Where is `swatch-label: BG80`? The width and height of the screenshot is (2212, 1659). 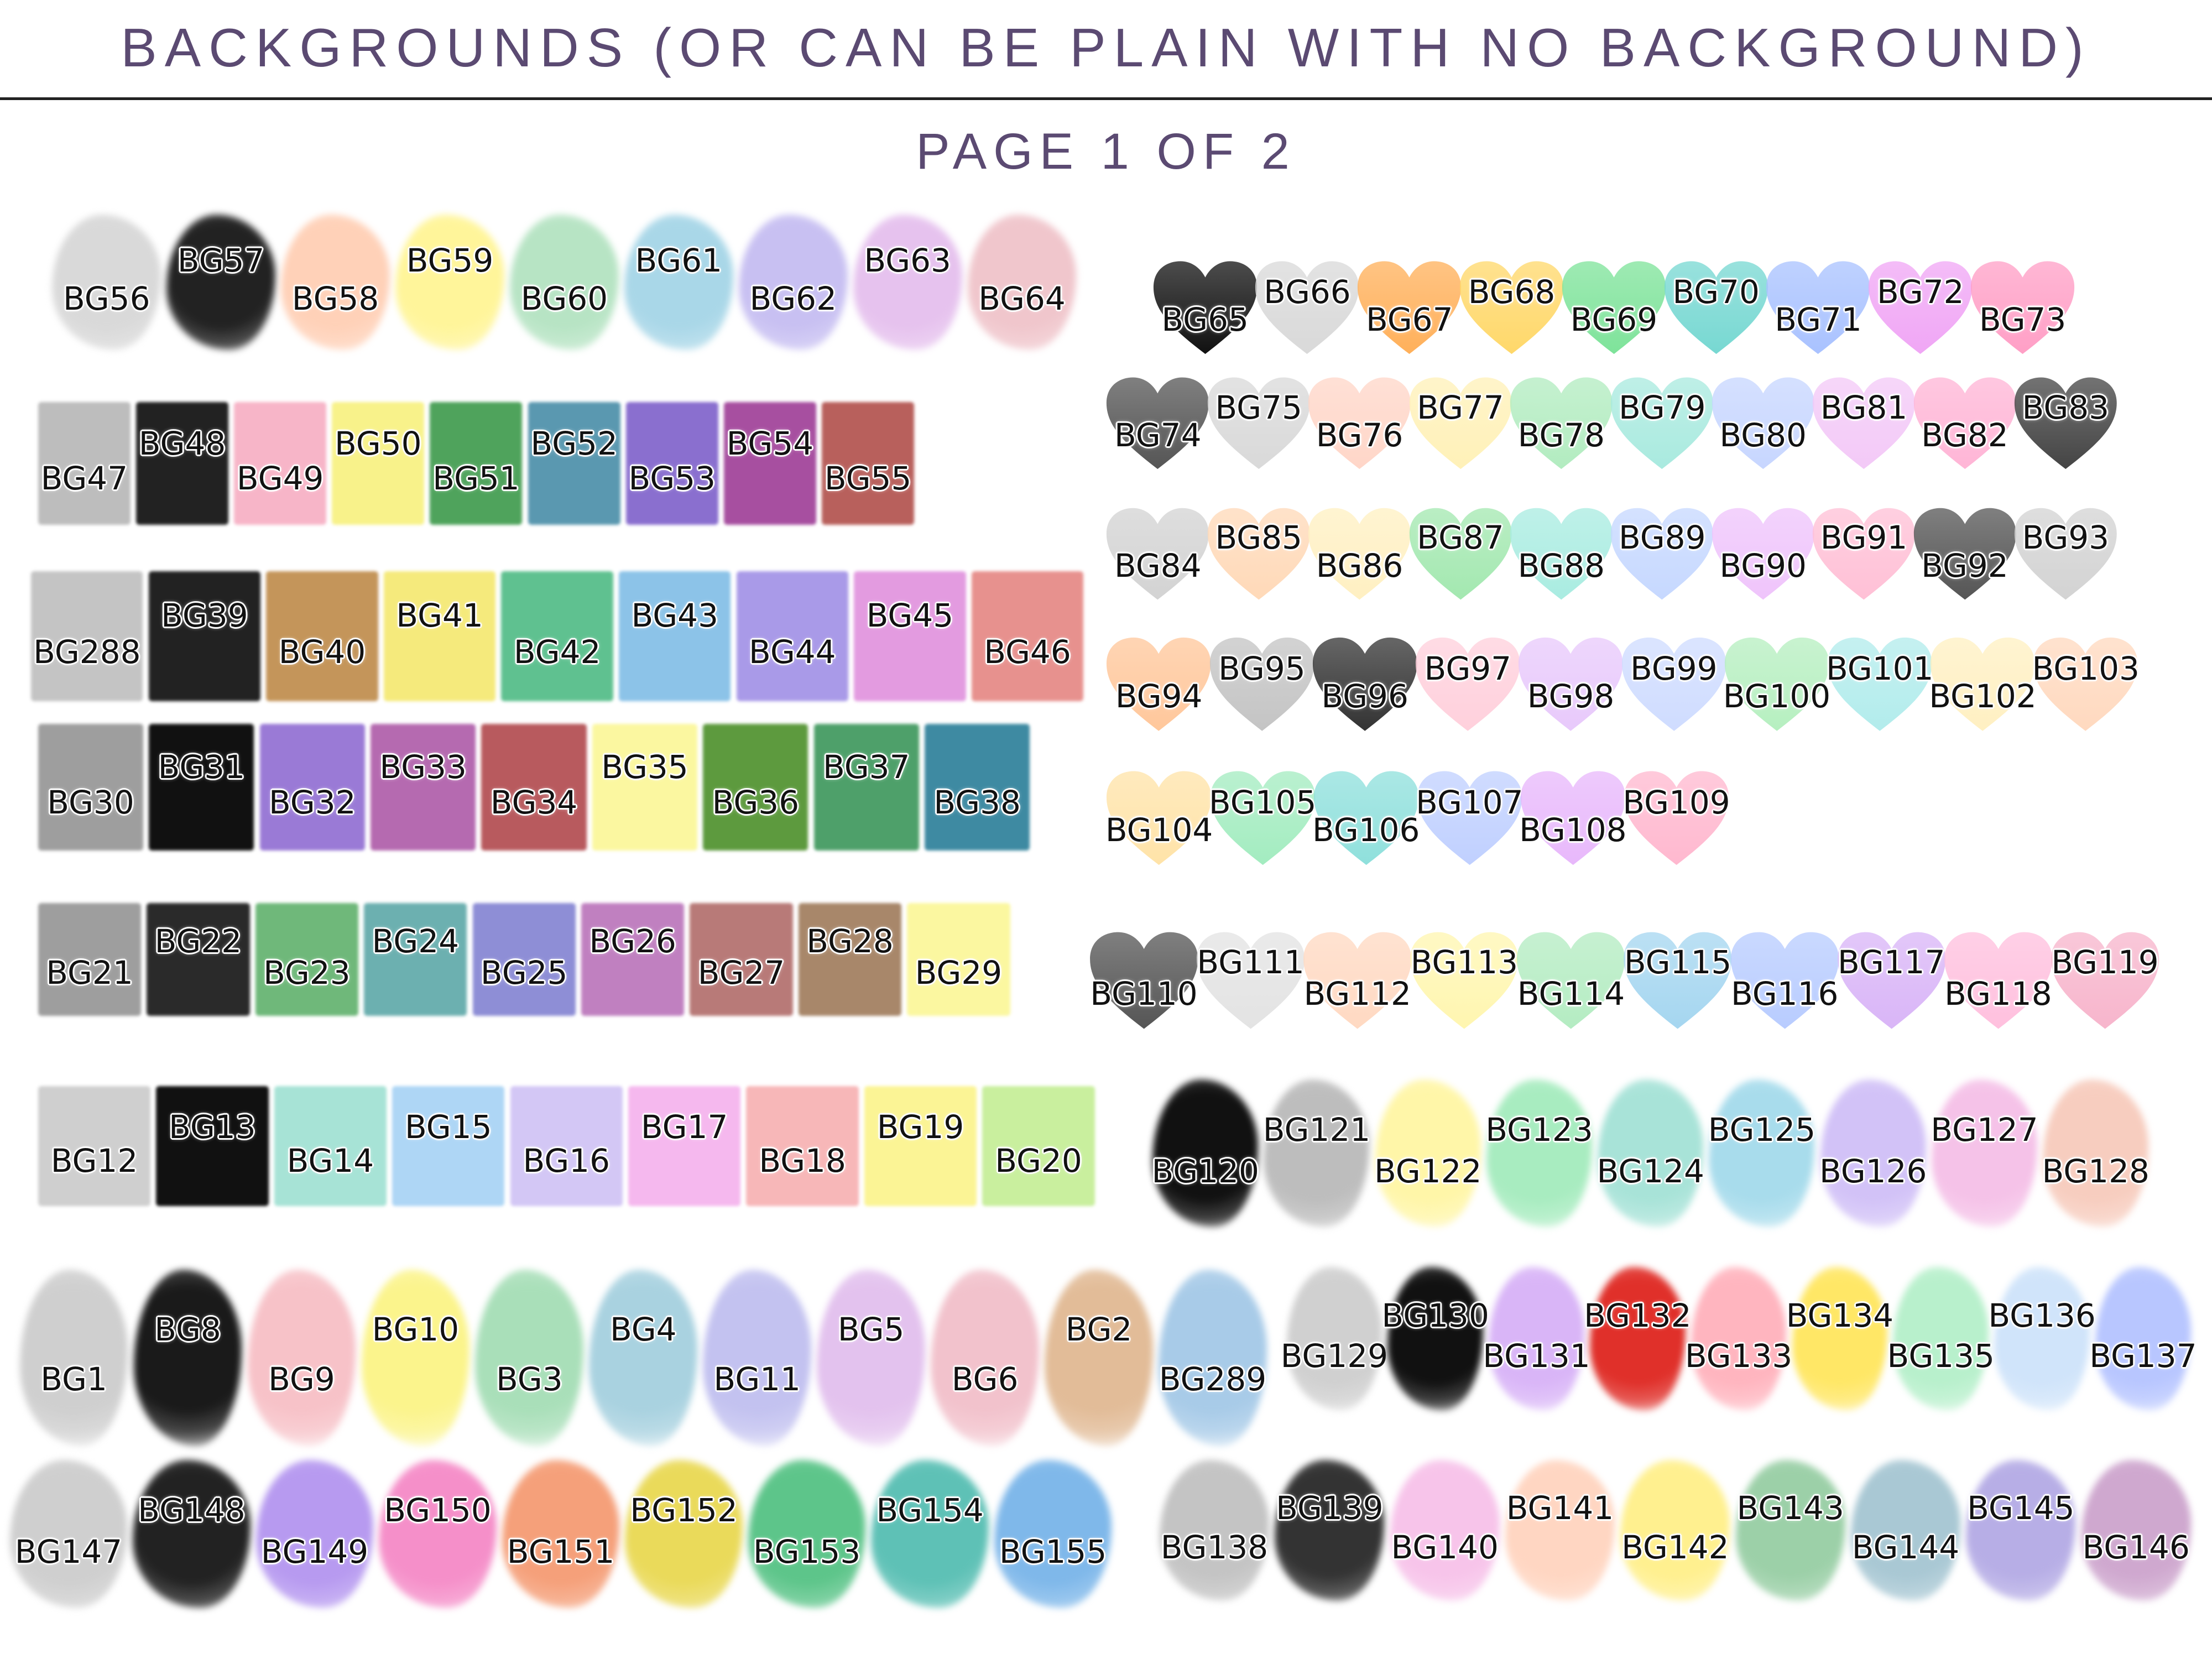
swatch-label: BG80 is located at coordinates (1763, 435).